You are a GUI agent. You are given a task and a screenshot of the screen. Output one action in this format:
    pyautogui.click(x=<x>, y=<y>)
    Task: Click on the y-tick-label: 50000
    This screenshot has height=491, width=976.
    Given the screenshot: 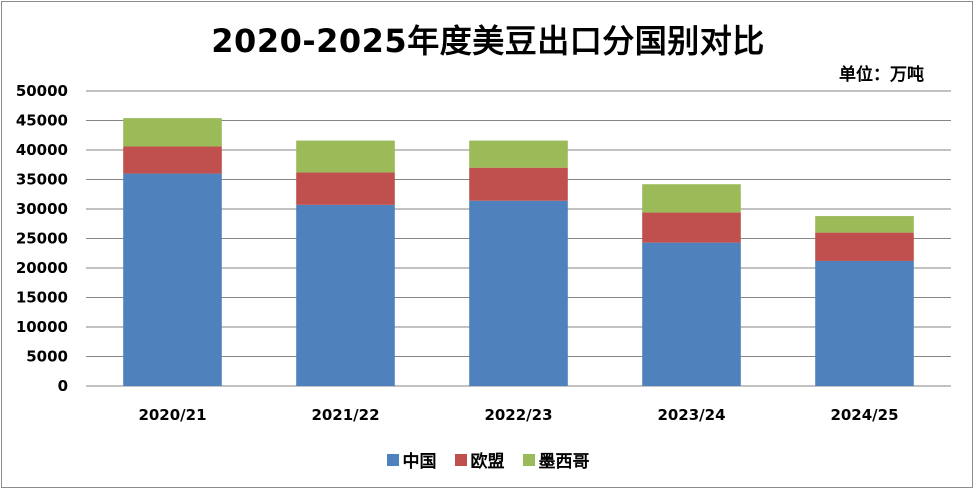 What is the action you would take?
    pyautogui.click(x=42, y=91)
    